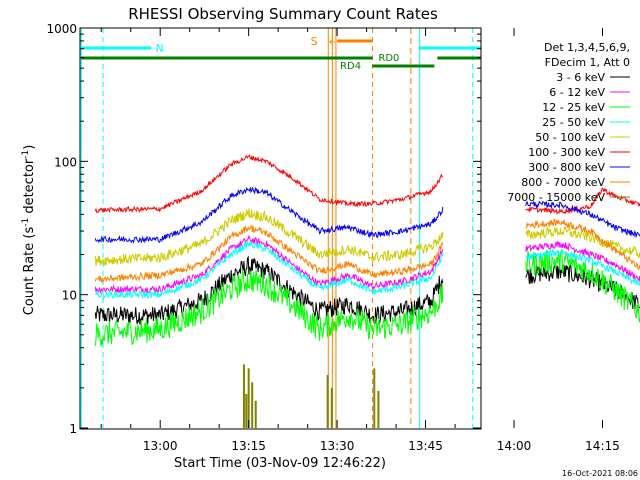 The image size is (640, 480). What do you see at coordinates (333, 42) in the screenshot?
I see `saa-arrow-glyph: ←` at bounding box center [333, 42].